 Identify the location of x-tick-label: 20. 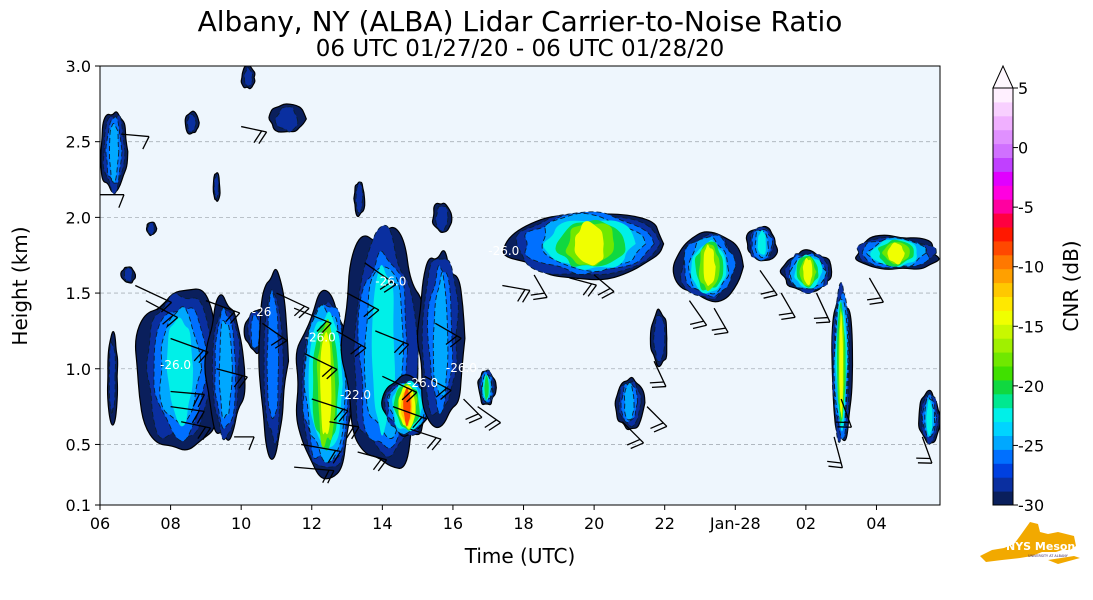
(594, 523).